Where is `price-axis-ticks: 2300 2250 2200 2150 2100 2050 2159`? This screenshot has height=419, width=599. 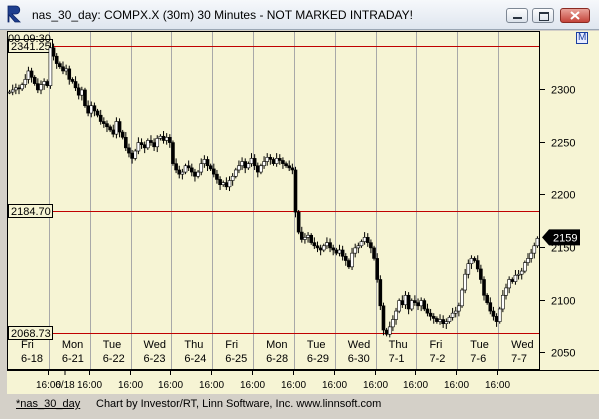
price-axis-ticks: 2300 2250 2200 2150 2100 2050 2159 is located at coordinates (560, 222).